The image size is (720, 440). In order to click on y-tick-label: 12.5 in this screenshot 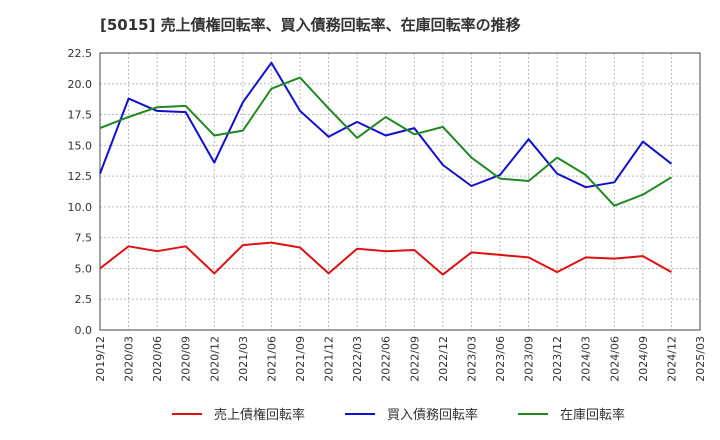, I will do `click(80, 176)`.